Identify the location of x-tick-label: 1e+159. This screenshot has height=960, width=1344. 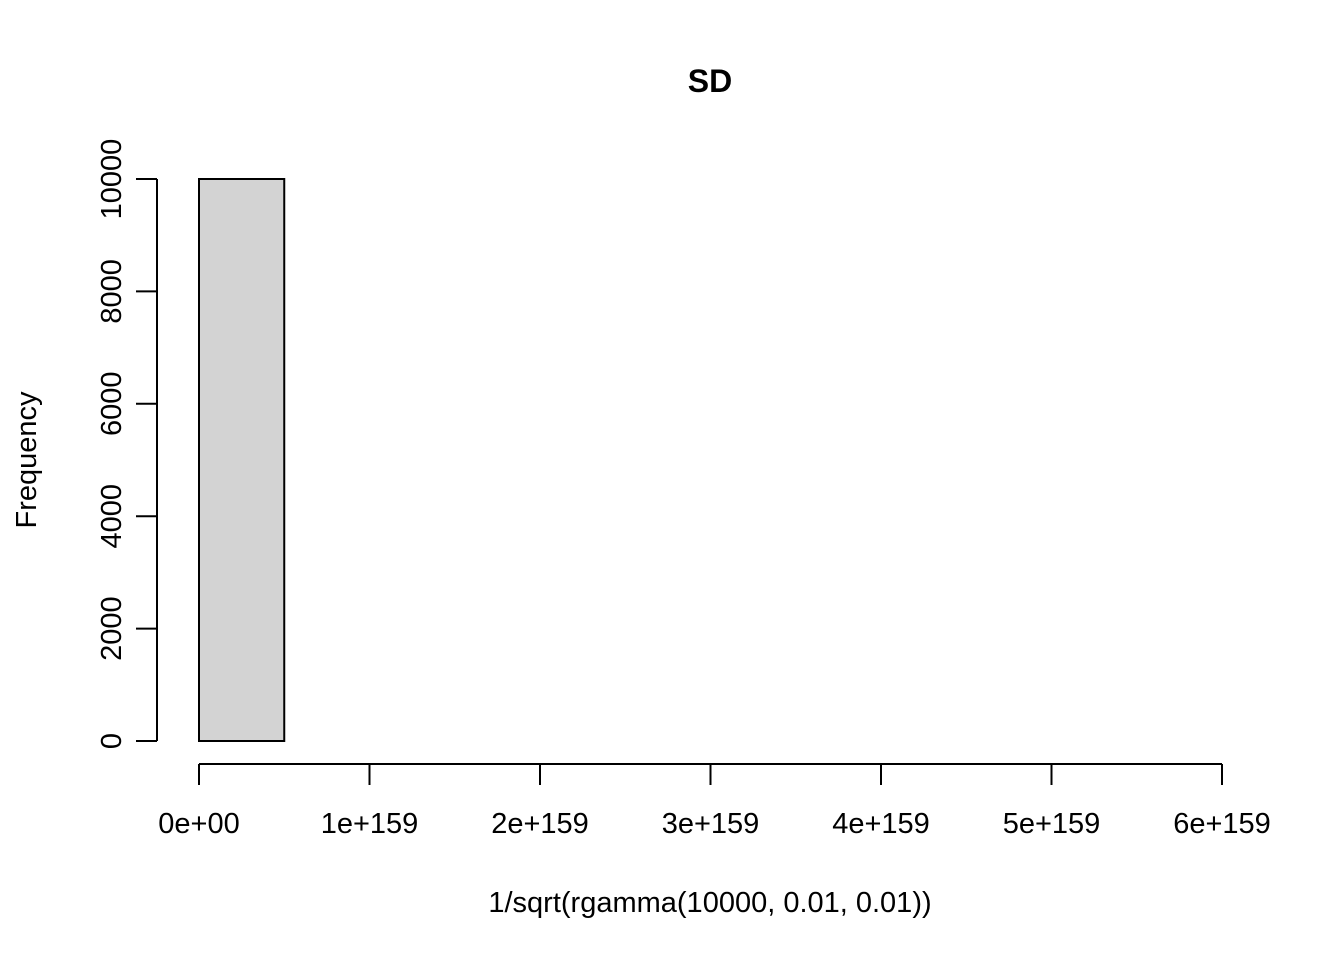
(370, 824).